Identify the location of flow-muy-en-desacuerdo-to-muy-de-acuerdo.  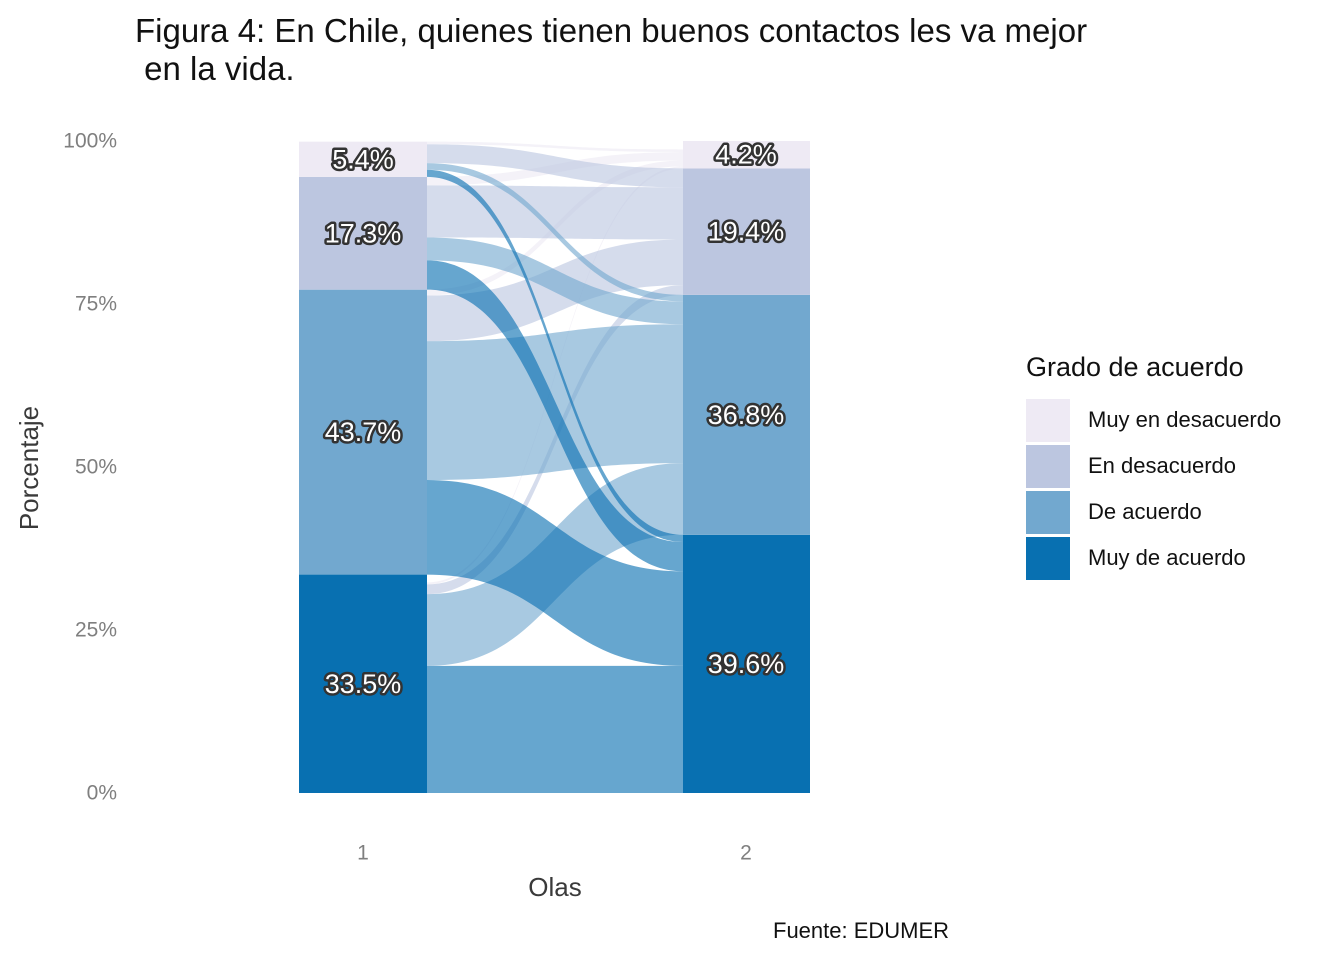
(555, 355).